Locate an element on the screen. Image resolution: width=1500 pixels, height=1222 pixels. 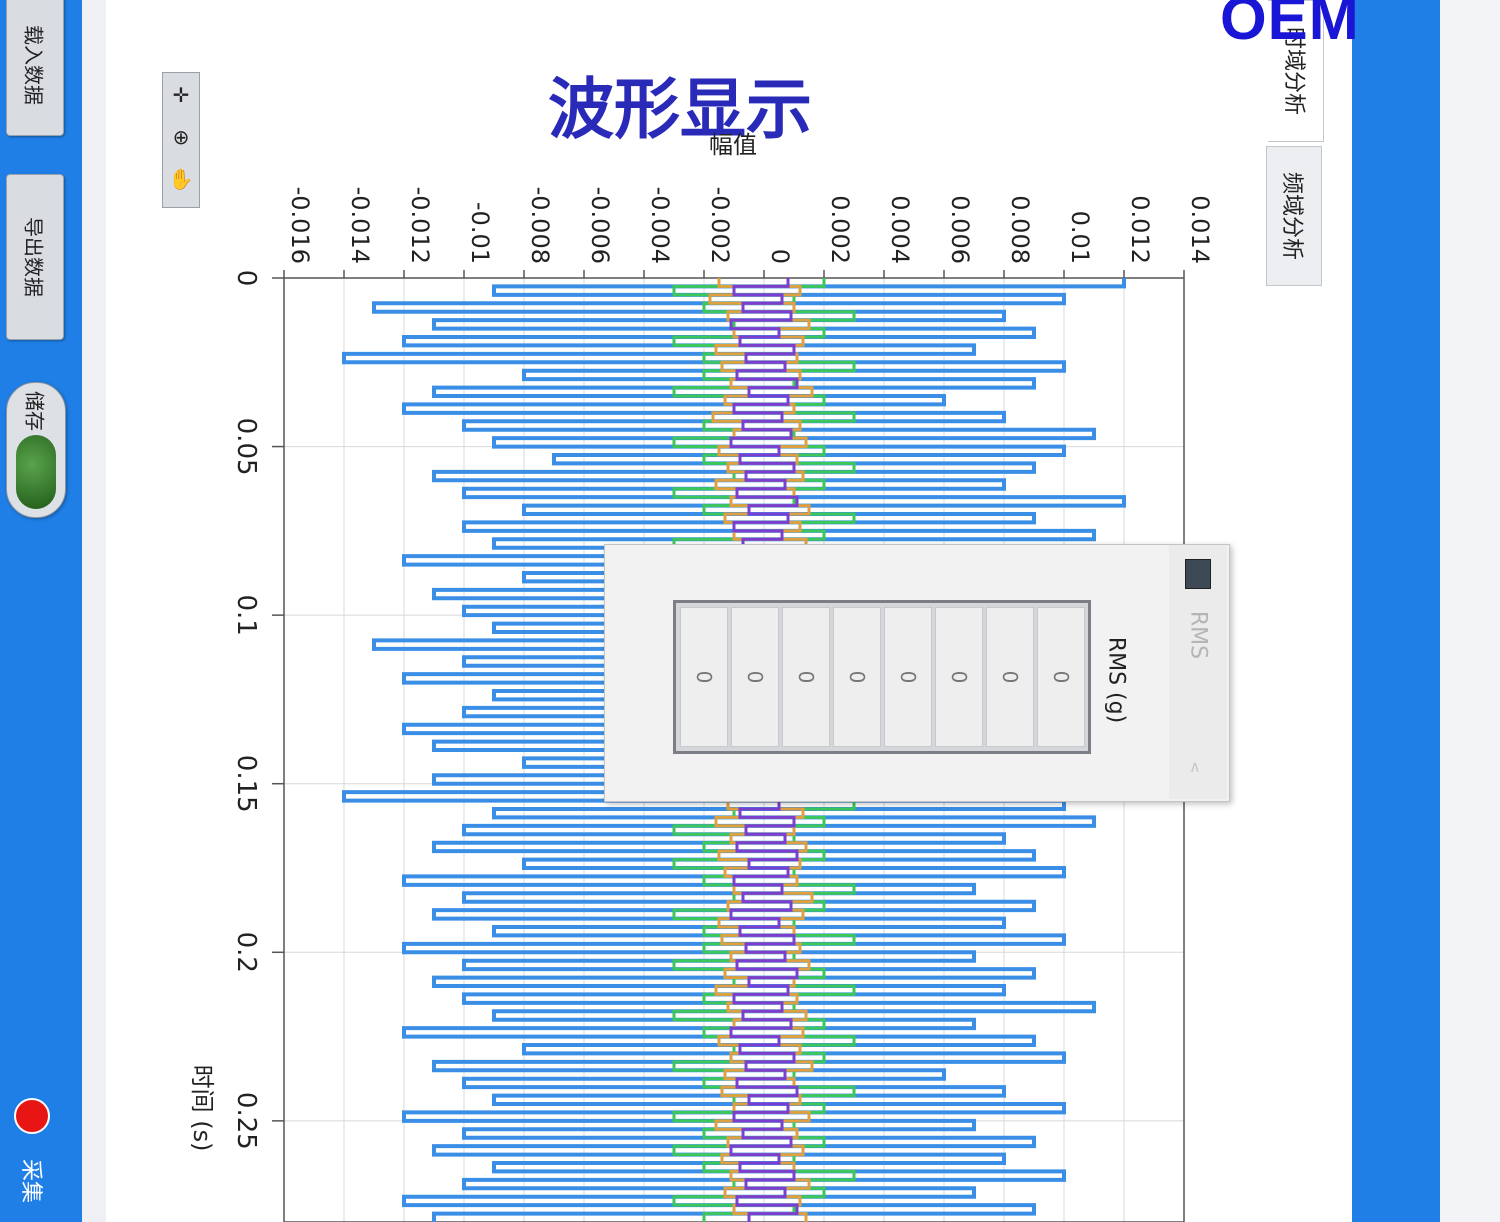
tab-time-domain: 时域分析 is located at coordinates (1296, 71).